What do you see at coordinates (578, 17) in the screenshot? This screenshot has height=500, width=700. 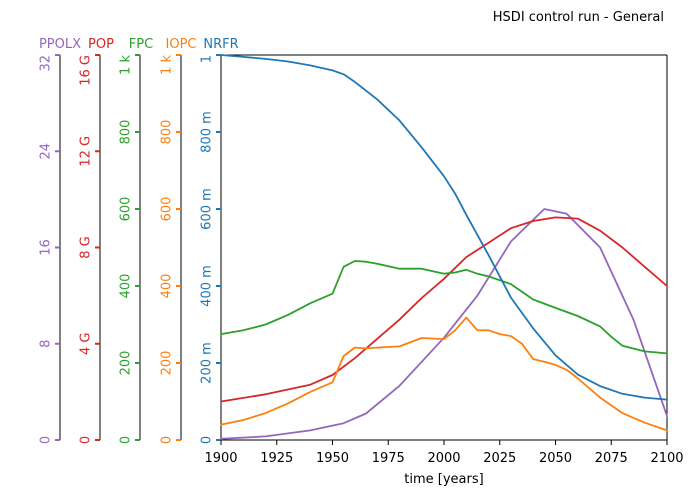 I see `chart-title: HSDI control run - General` at bounding box center [578, 17].